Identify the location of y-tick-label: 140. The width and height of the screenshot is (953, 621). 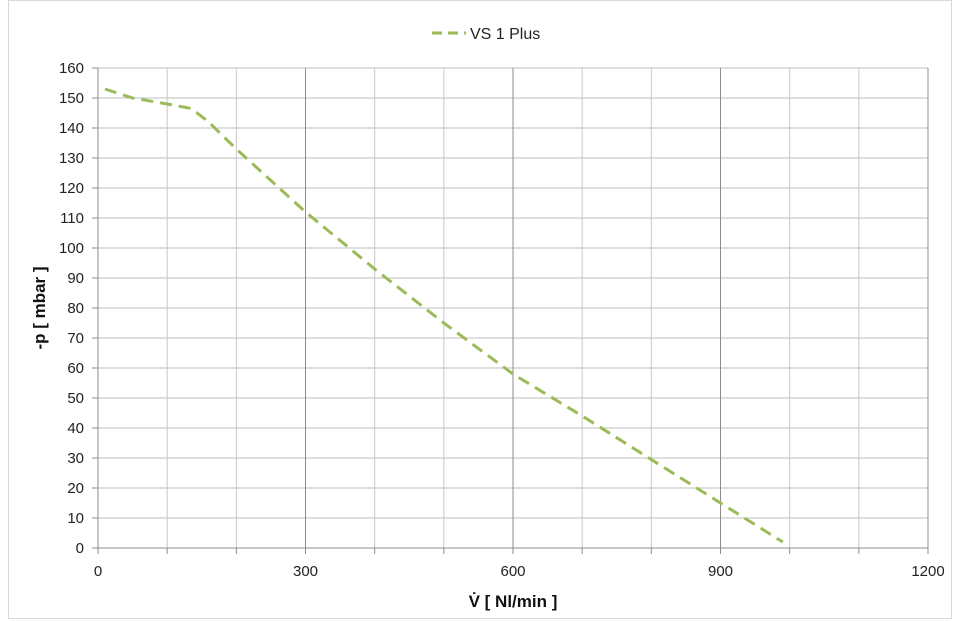
(71, 128).